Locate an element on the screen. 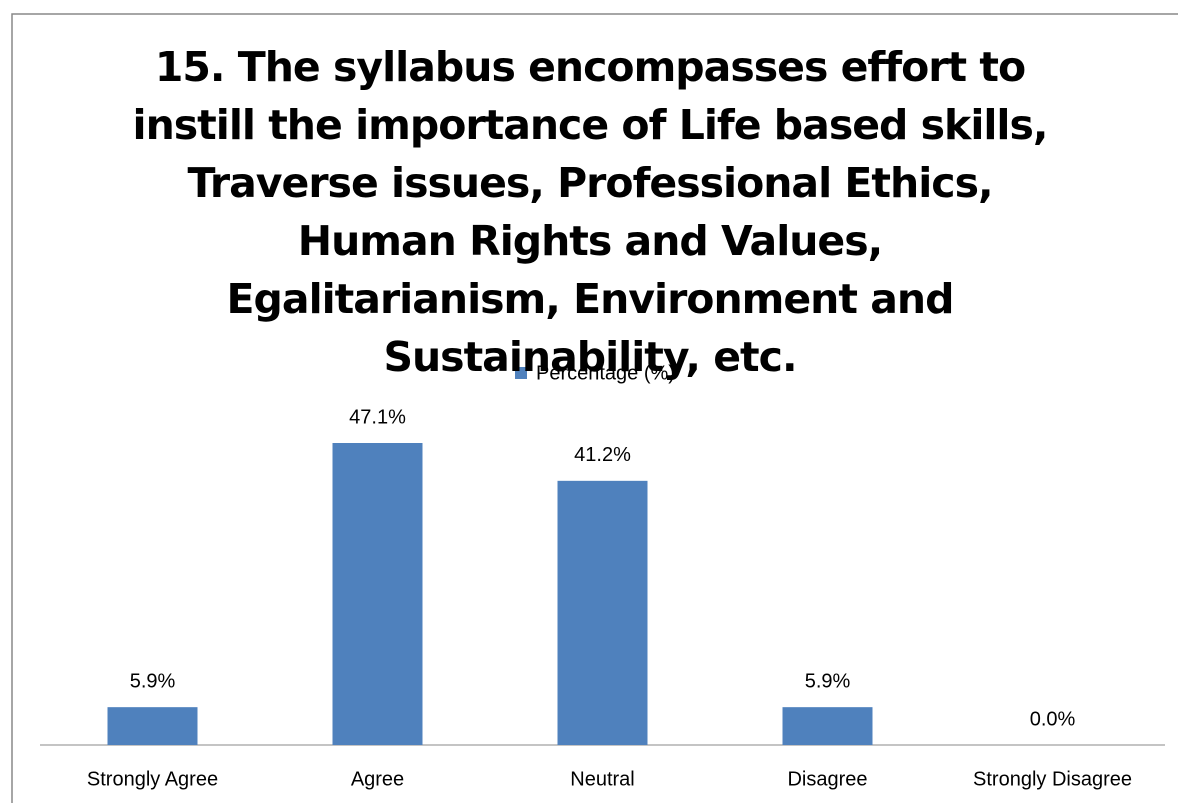  legend-label: Percentage (%) is located at coordinates (605, 373).